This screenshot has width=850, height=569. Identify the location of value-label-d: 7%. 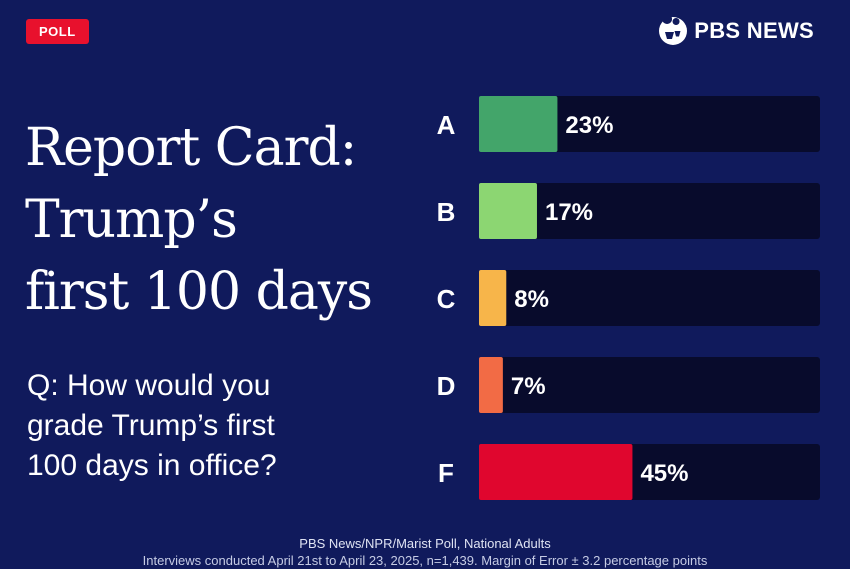
(528, 386).